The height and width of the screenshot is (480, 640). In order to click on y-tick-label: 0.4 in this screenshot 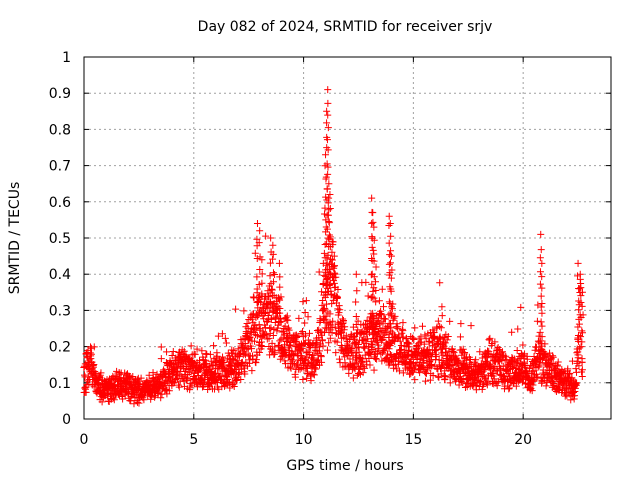, I will do `click(60, 275)`.